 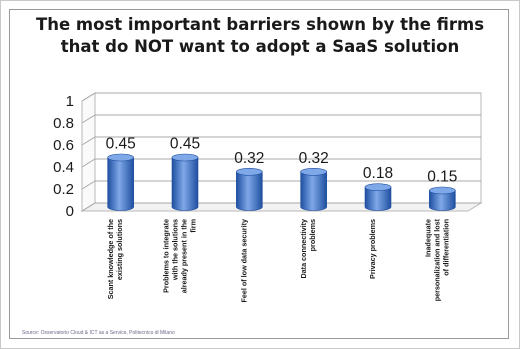 I want to click on category-label: Privacy problems, so click(x=372, y=249).